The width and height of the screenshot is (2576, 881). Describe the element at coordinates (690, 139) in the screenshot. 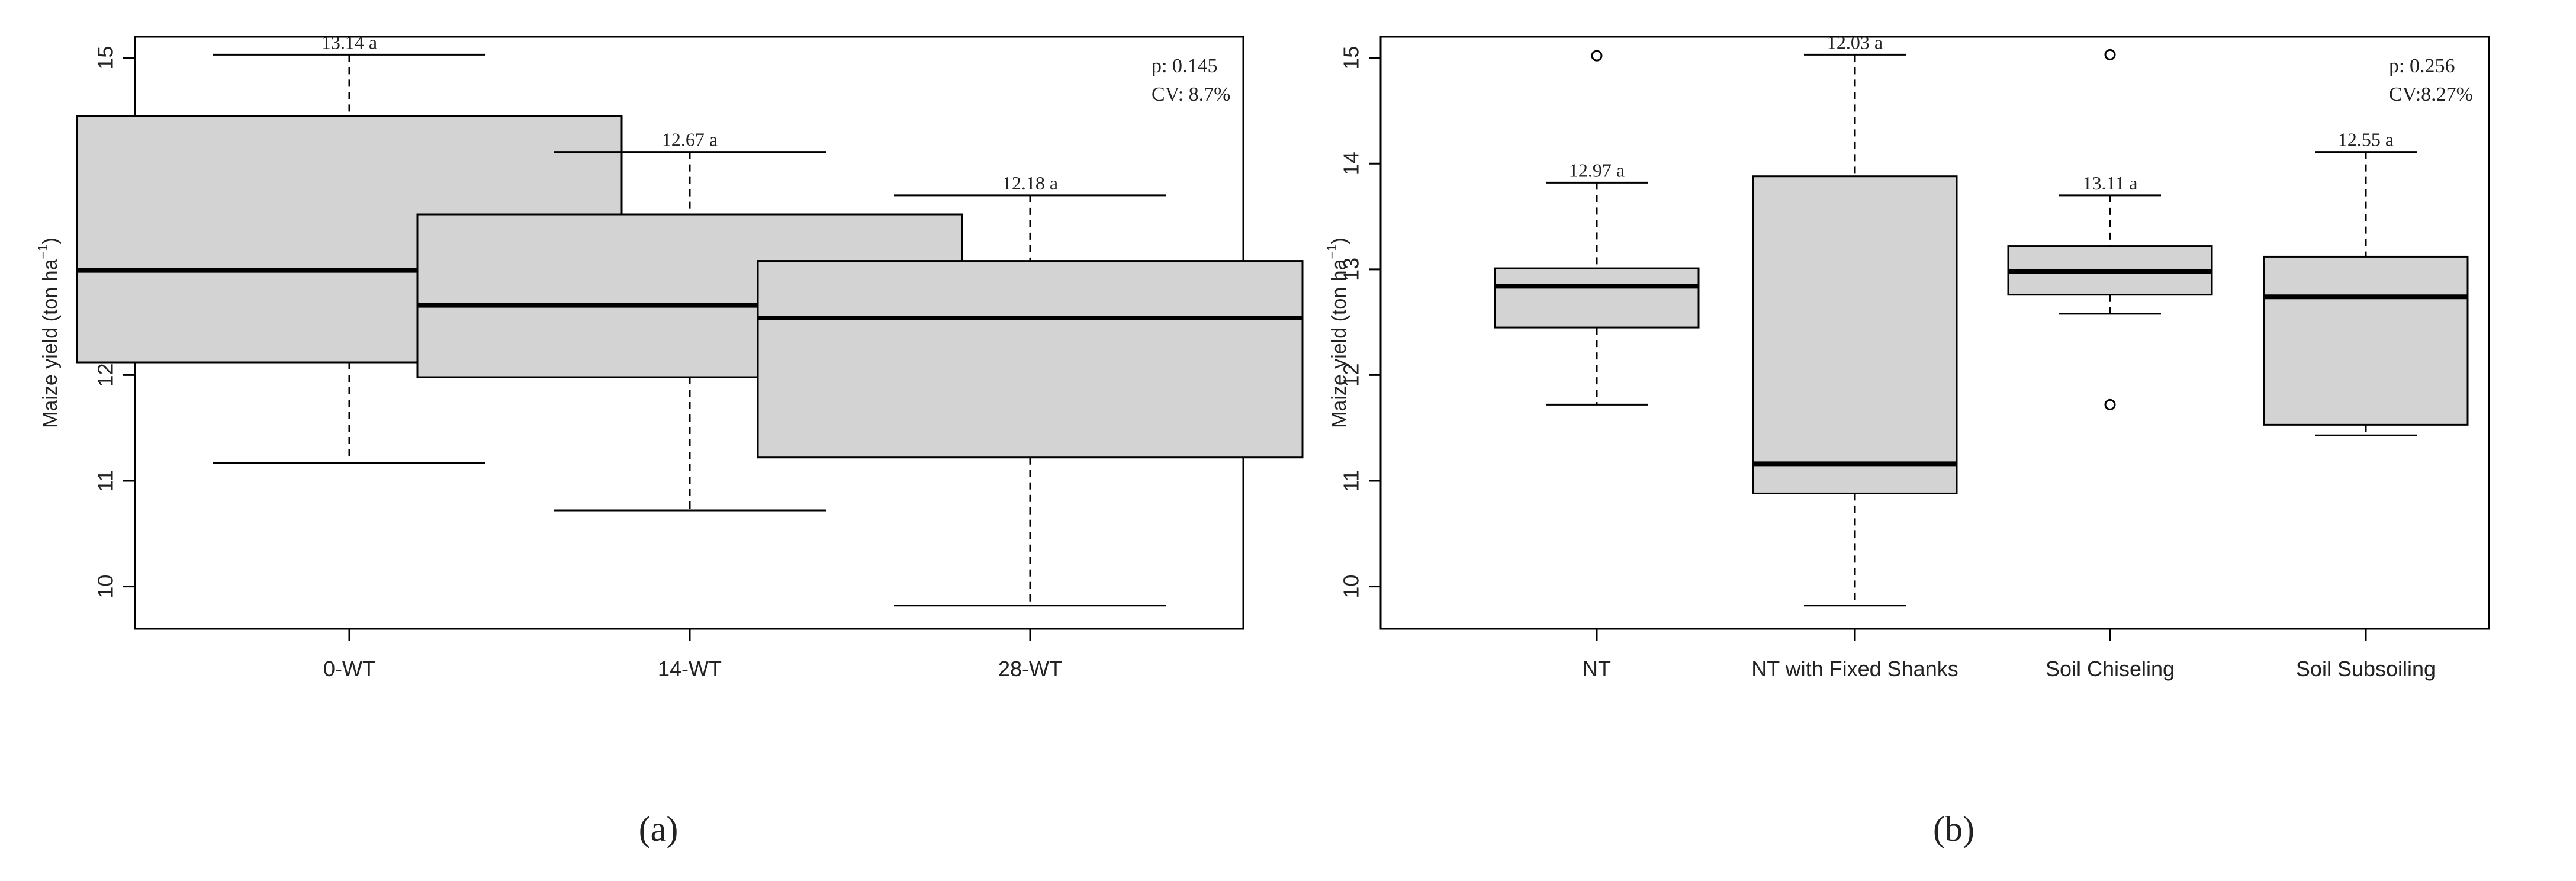

I see `mean-label: 12.67 a` at that location.